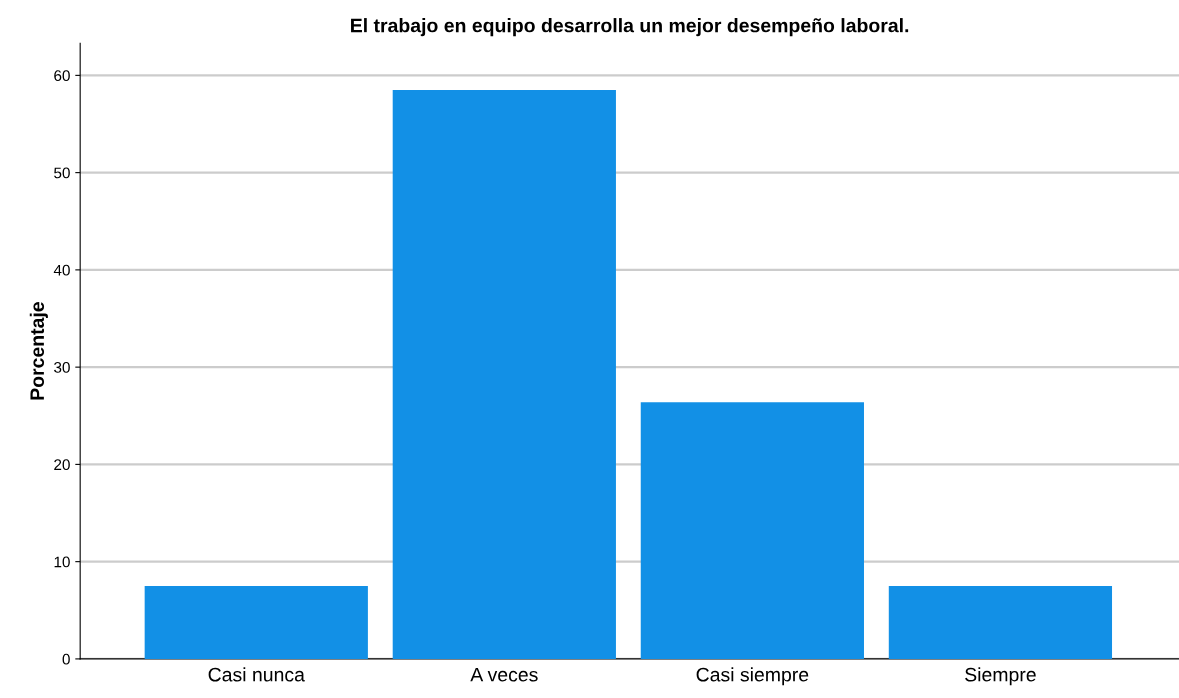 Image resolution: width=1179 pixels, height=698 pixels. I want to click on y-tick-label: 50, so click(62, 173).